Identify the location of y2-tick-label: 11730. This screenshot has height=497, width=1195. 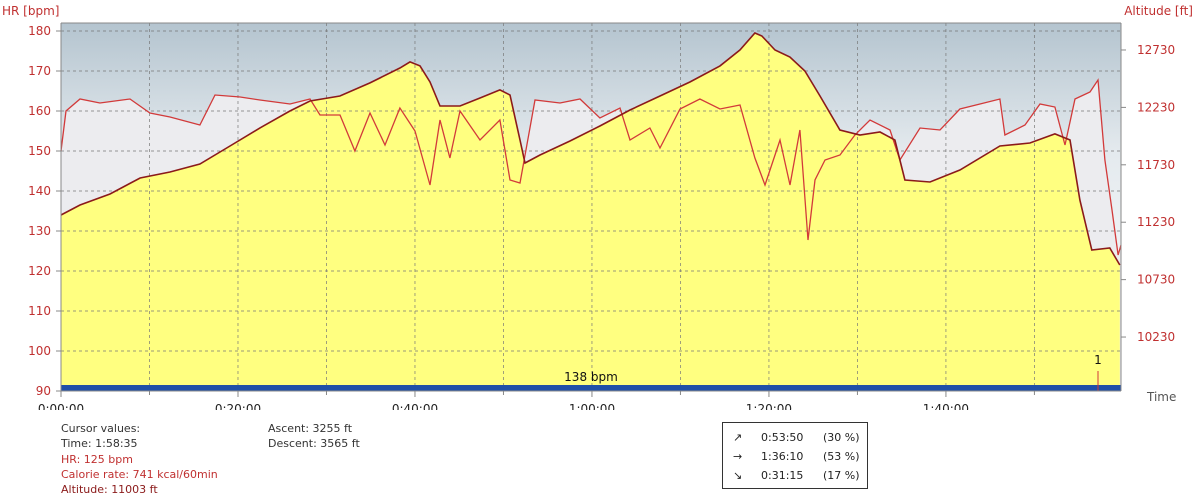
(1156, 165).